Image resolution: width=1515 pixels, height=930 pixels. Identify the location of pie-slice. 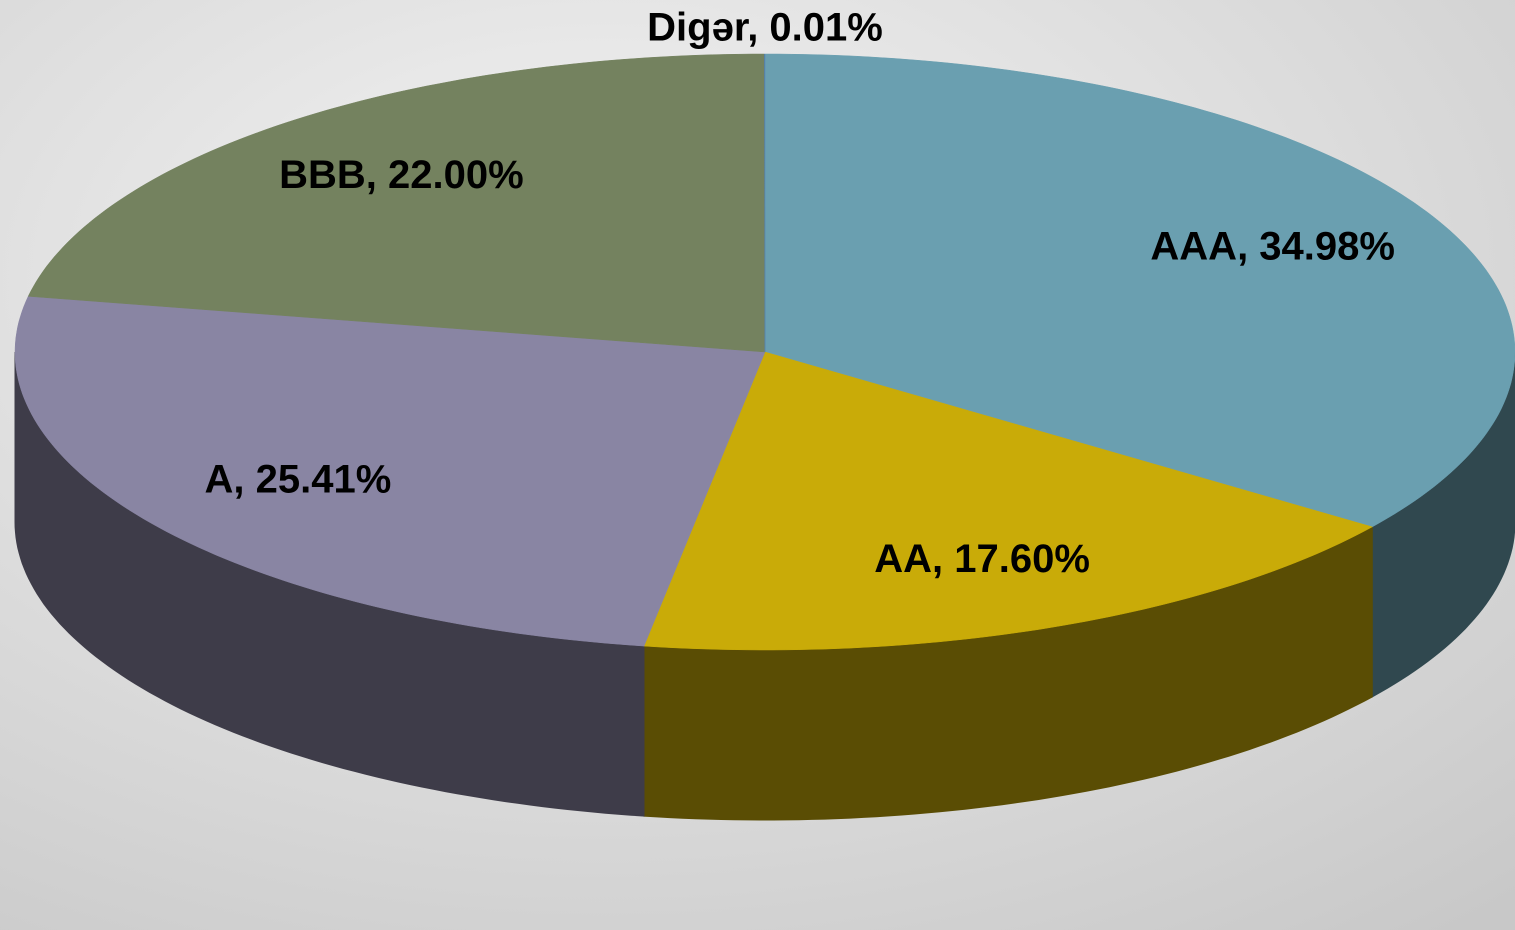
(765, 203).